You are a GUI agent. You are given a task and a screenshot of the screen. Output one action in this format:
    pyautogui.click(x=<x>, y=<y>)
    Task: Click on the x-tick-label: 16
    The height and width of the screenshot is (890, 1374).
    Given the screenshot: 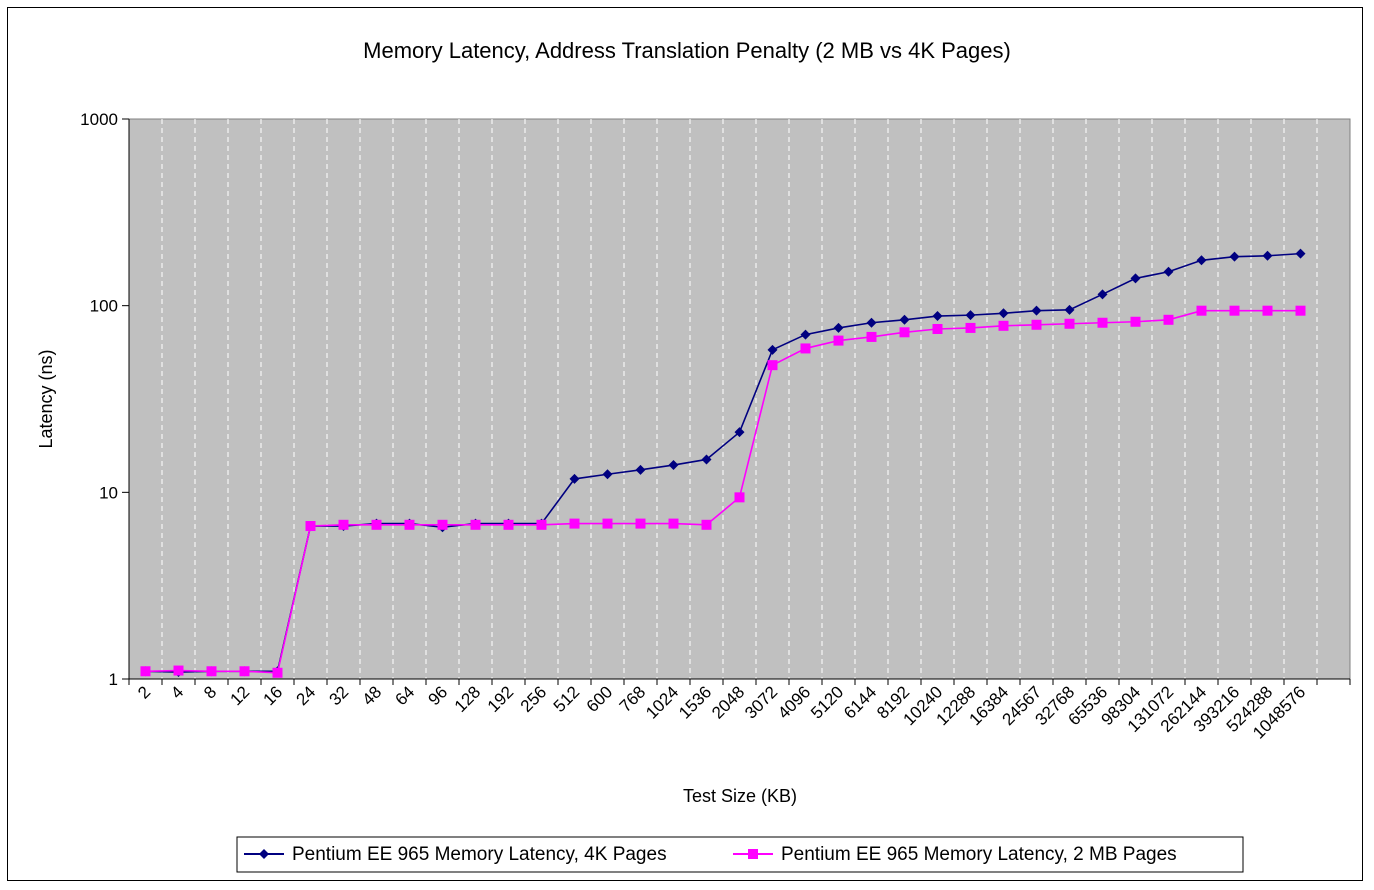 What is the action you would take?
    pyautogui.click(x=273, y=695)
    